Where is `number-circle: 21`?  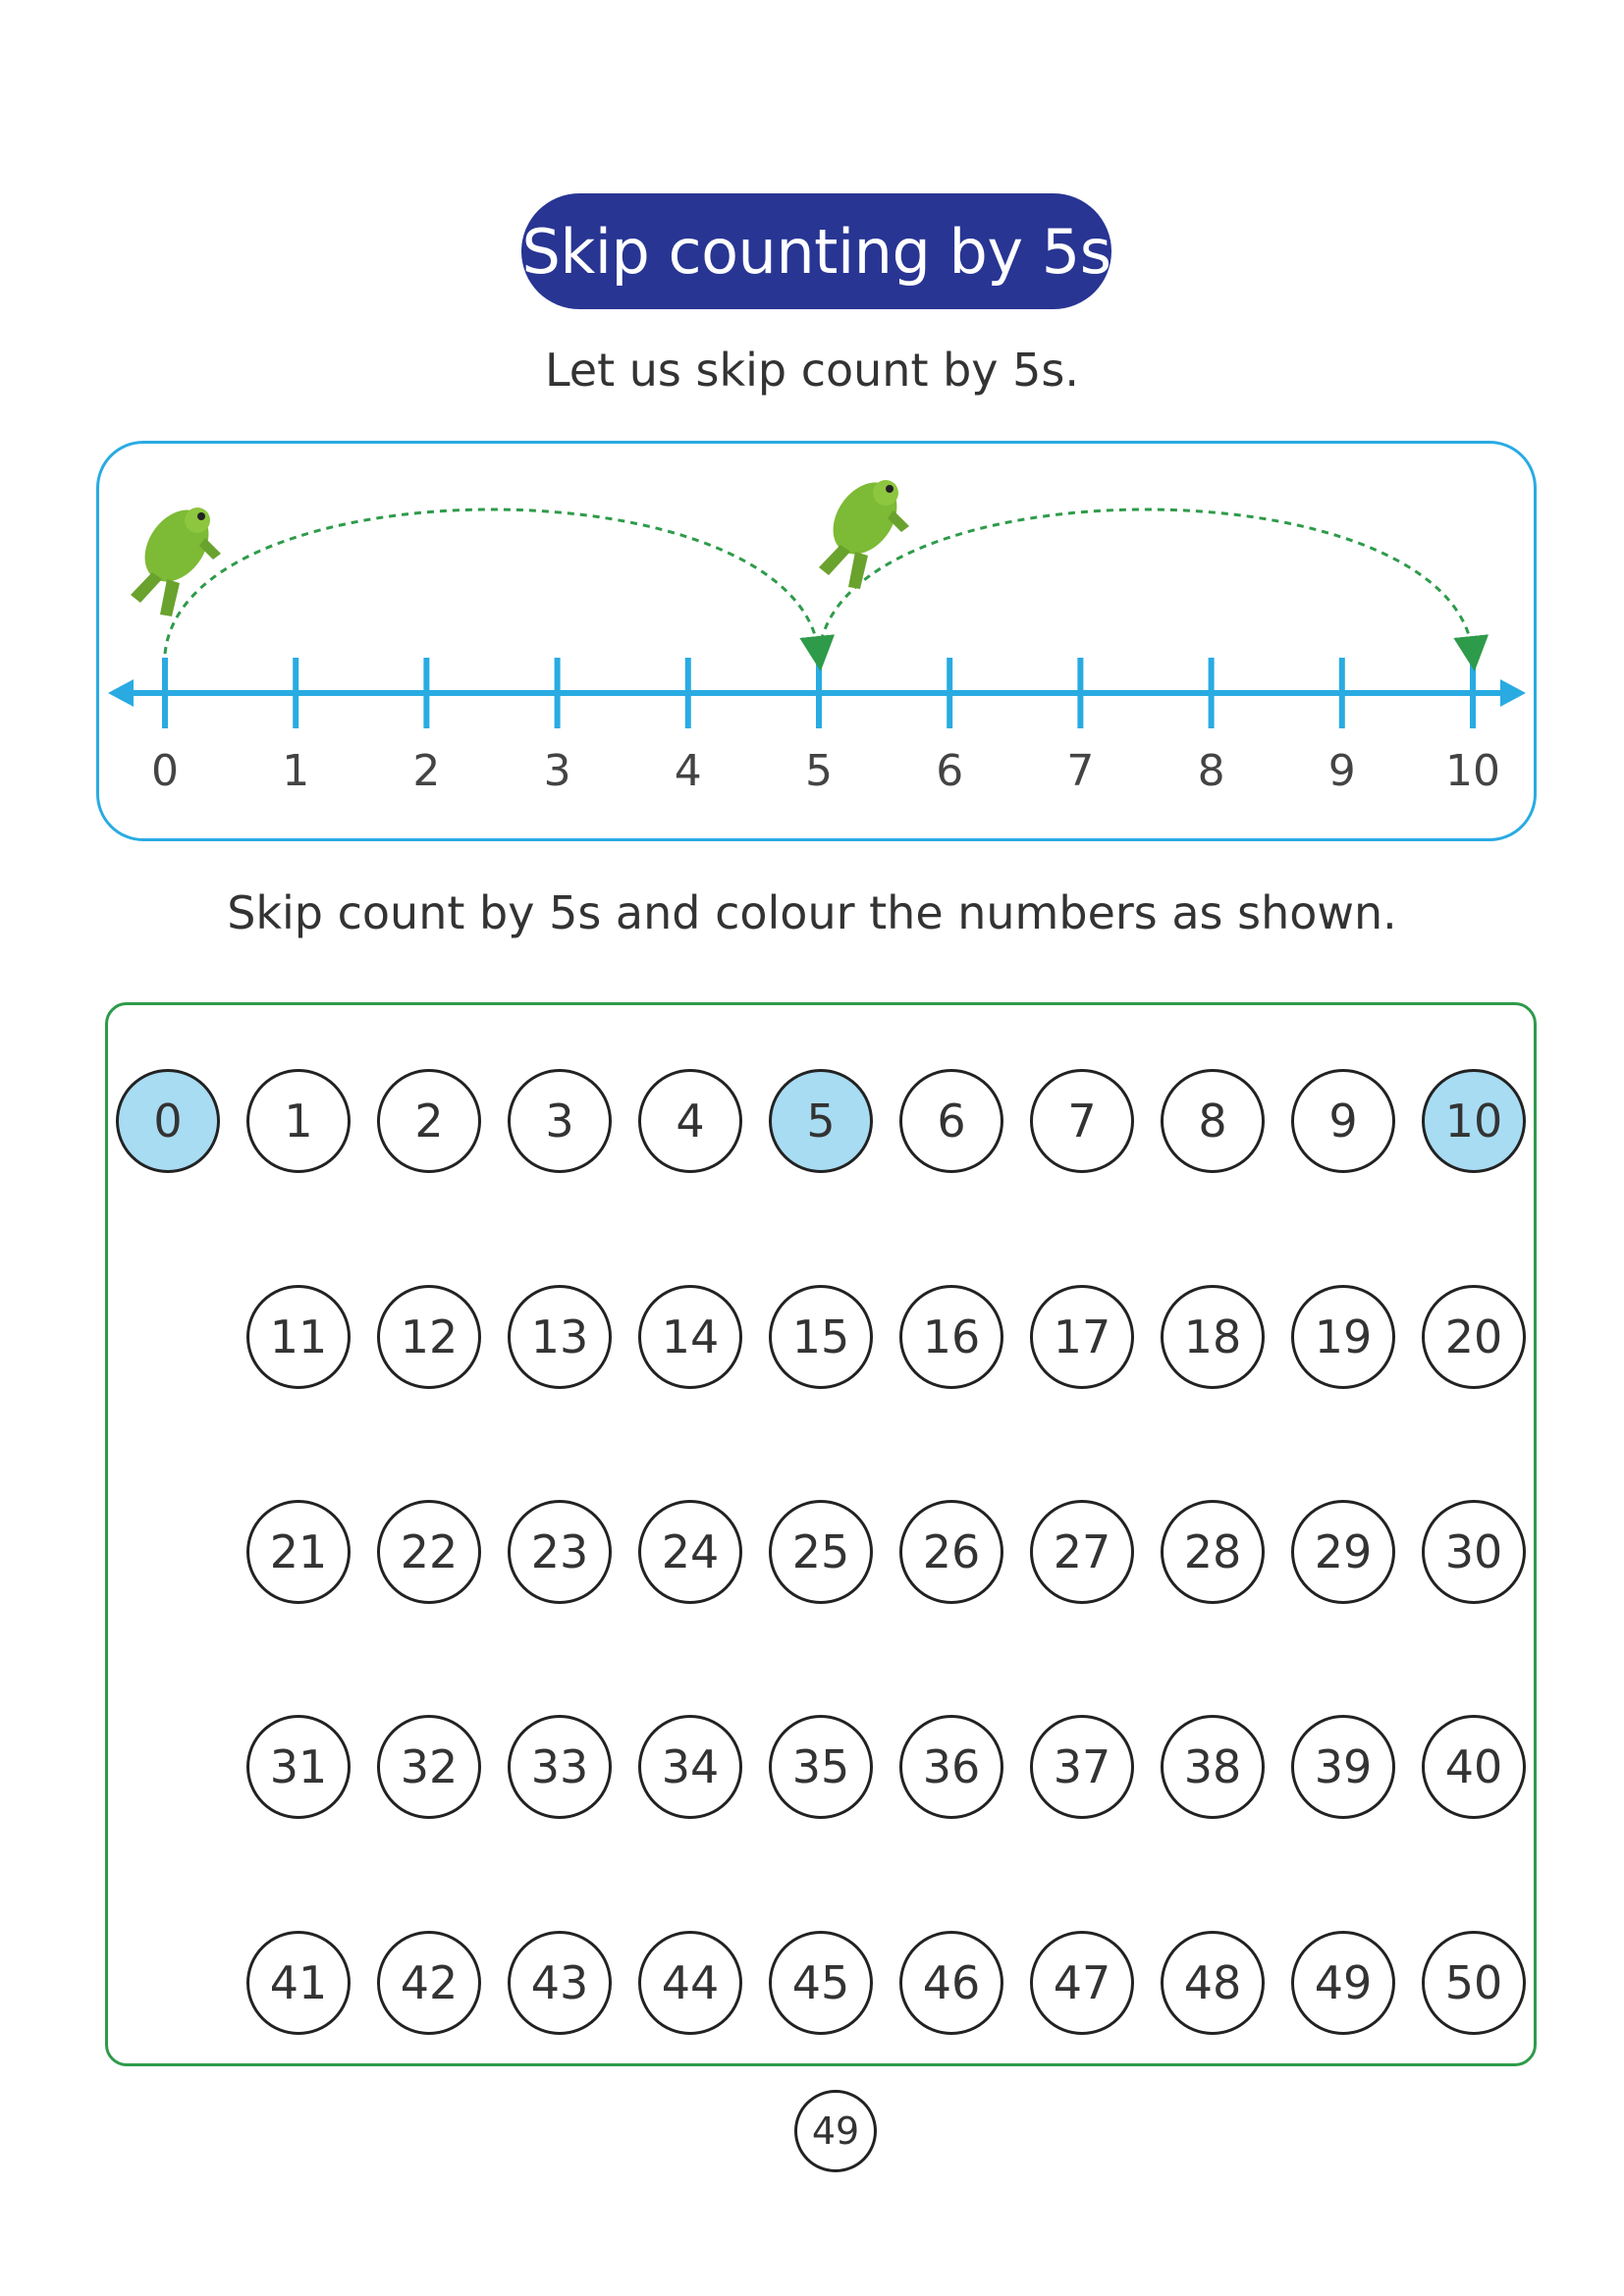
number-circle: 21 is located at coordinates (298, 1552).